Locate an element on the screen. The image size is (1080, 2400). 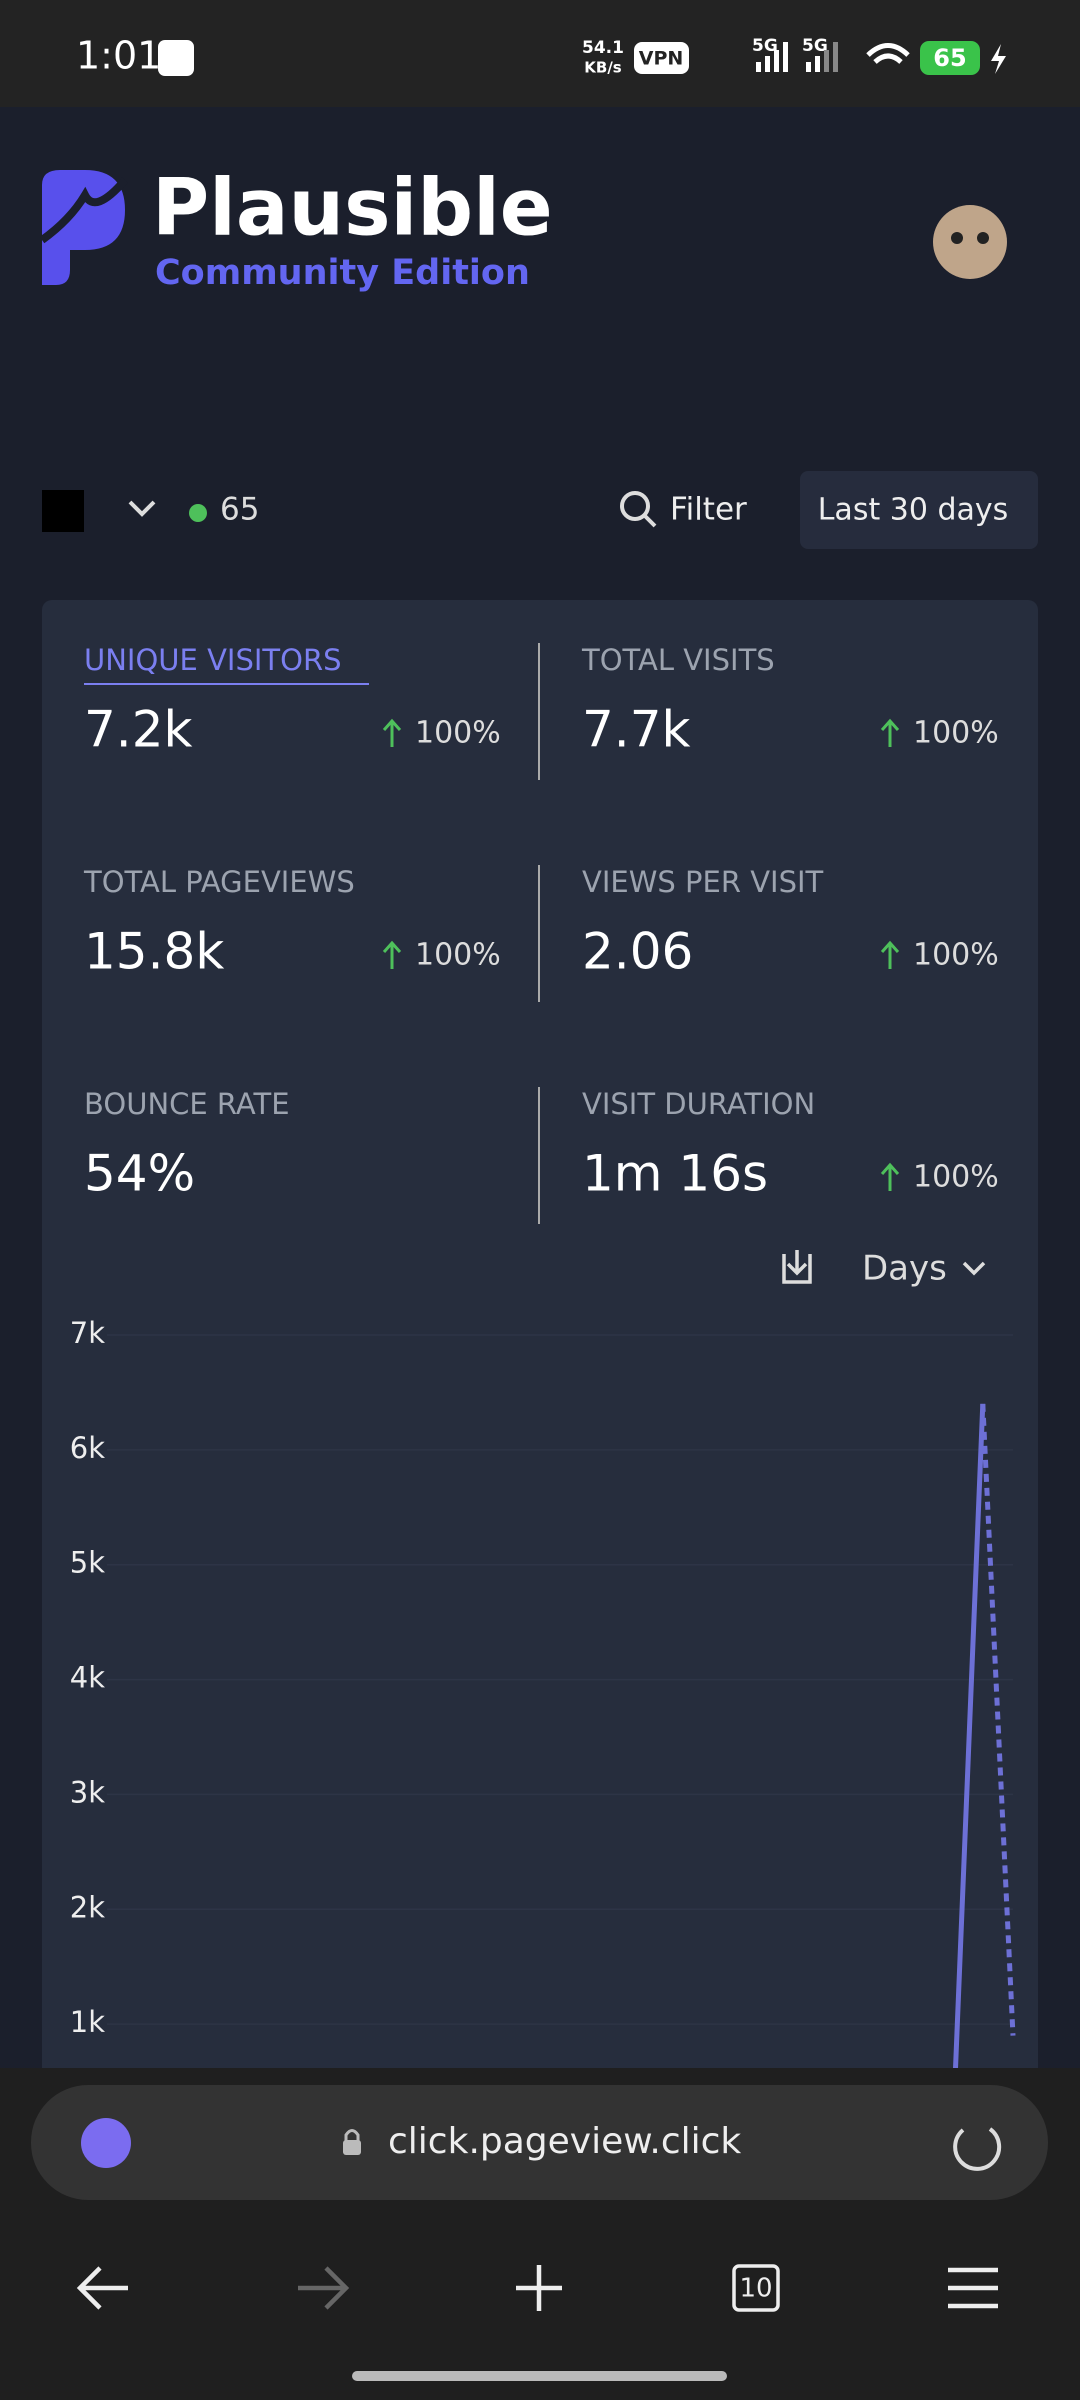
app-icon is located at coordinates (176, 58).